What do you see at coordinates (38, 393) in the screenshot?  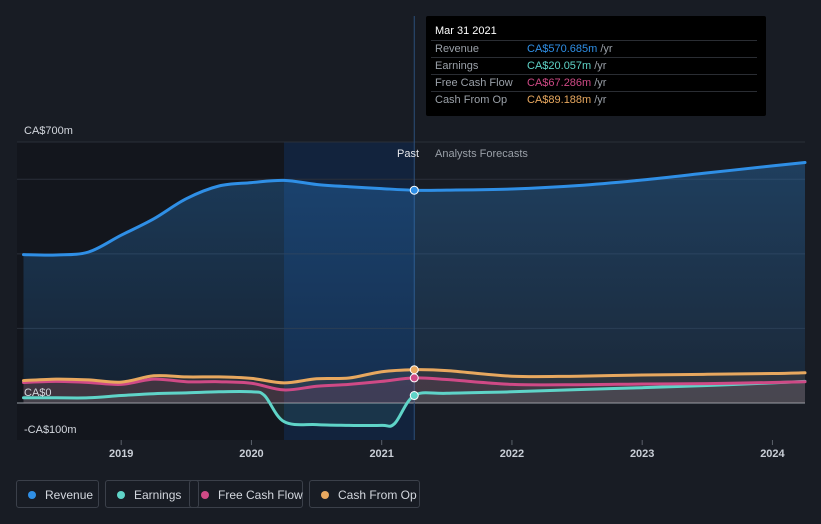 I see `y-axis-zero-label: CA$0` at bounding box center [38, 393].